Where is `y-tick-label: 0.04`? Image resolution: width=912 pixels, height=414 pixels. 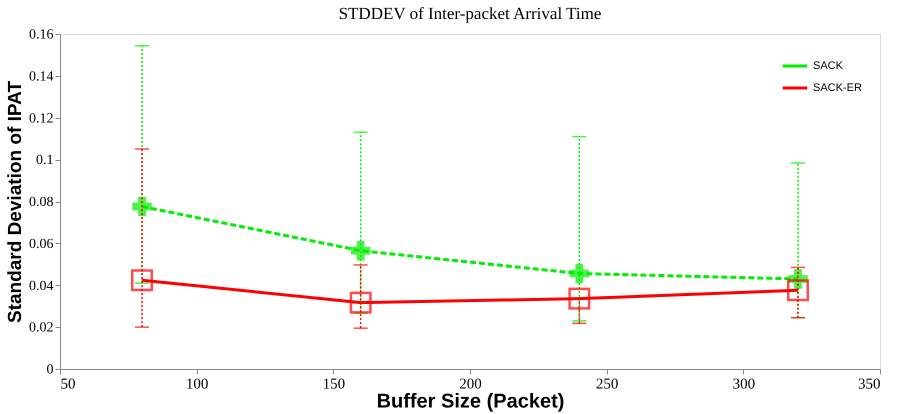
y-tick-label: 0.04 is located at coordinates (41, 286).